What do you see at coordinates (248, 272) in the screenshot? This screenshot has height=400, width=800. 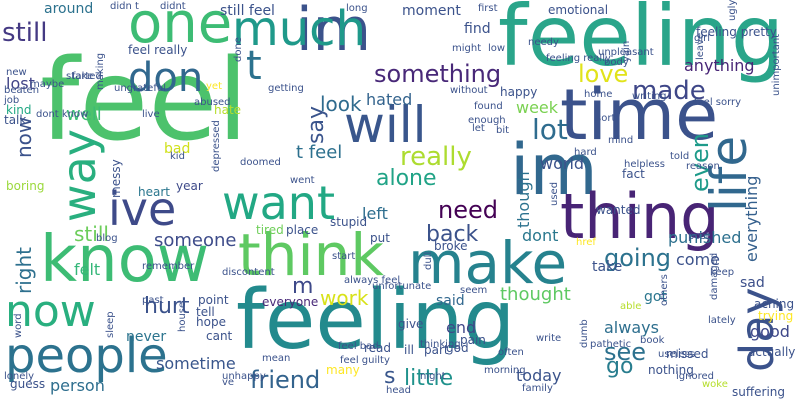 I see `word: discontent` at bounding box center [248, 272].